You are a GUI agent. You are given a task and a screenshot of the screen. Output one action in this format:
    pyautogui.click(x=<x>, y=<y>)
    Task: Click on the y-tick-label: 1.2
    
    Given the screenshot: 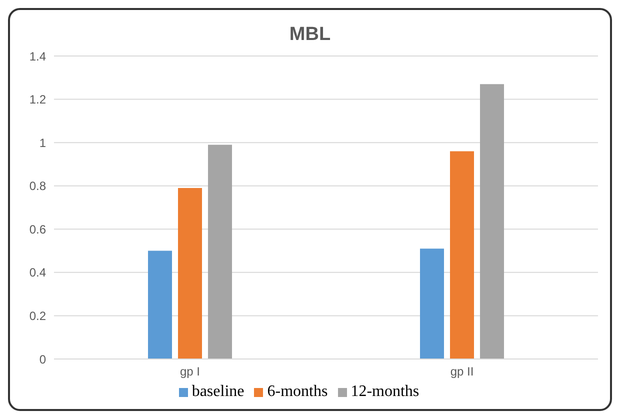 What is the action you would take?
    pyautogui.click(x=37, y=99)
    